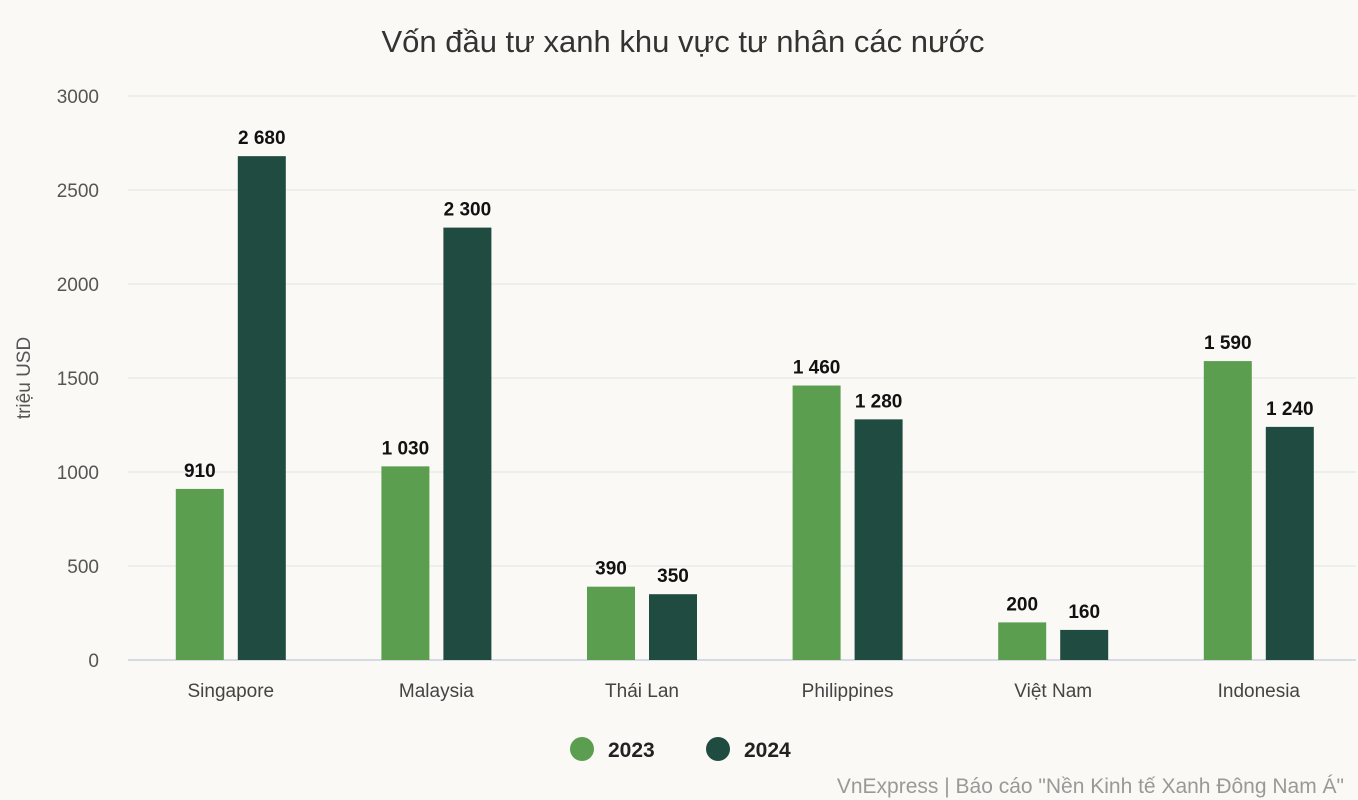 Image resolution: width=1358 pixels, height=800 pixels. Describe the element at coordinates (200, 471) in the screenshot. I see `data-label: 910` at that location.